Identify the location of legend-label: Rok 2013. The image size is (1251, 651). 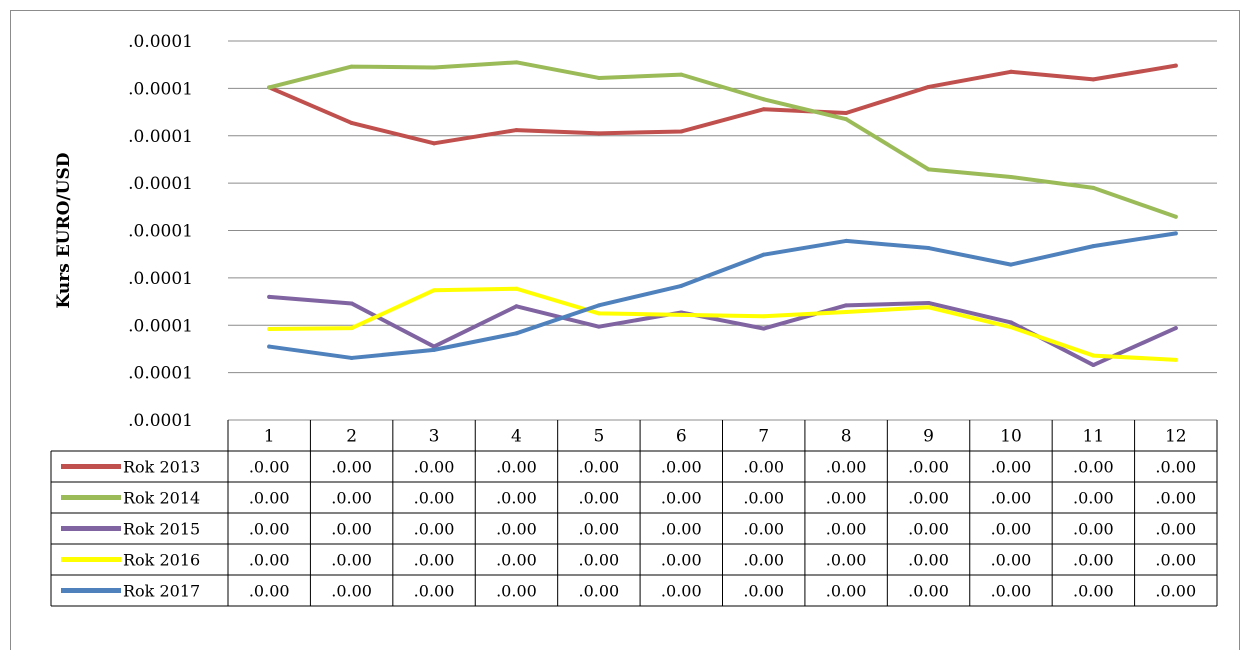
(161, 467).